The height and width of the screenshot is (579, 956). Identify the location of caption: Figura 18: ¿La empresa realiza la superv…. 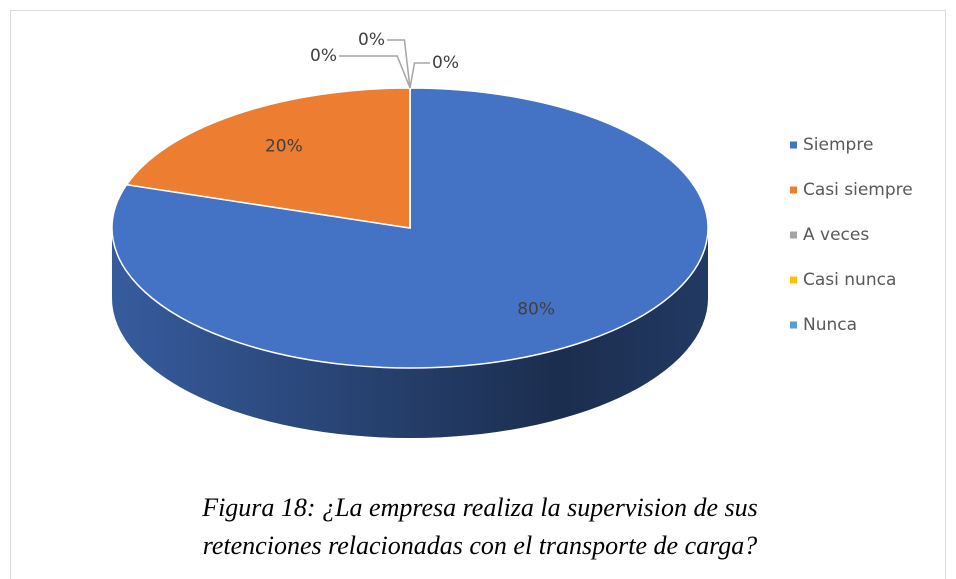
(479, 507).